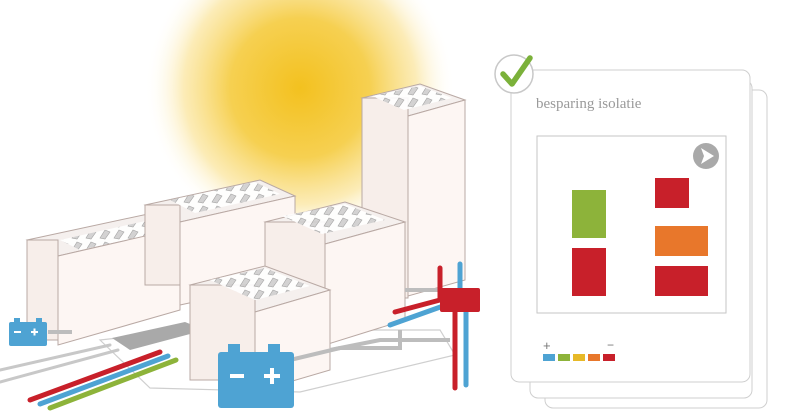  I want to click on gray-pipes, so click(249, 325).